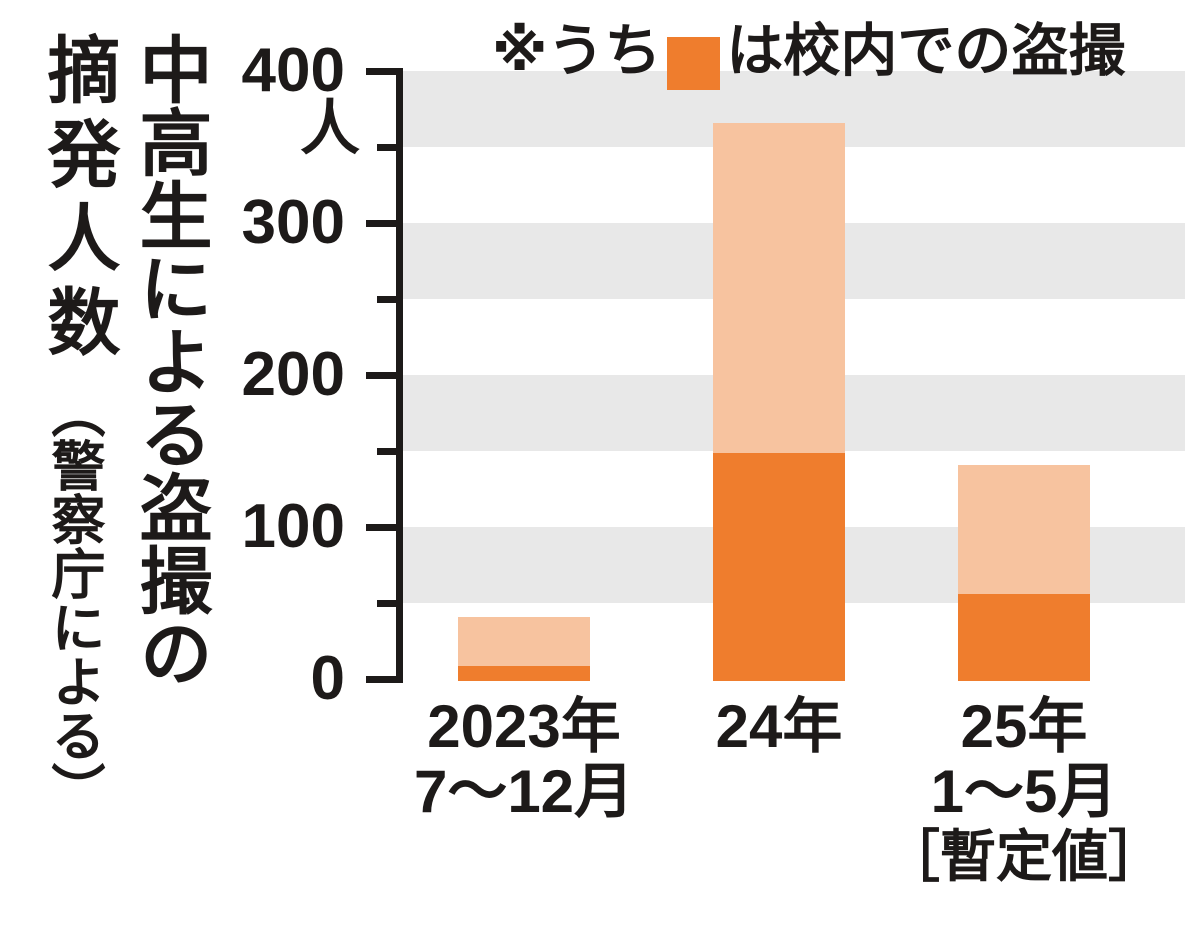  What do you see at coordinates (1024, 726) in the screenshot?
I see `x-category-label-line: 25年` at bounding box center [1024, 726].